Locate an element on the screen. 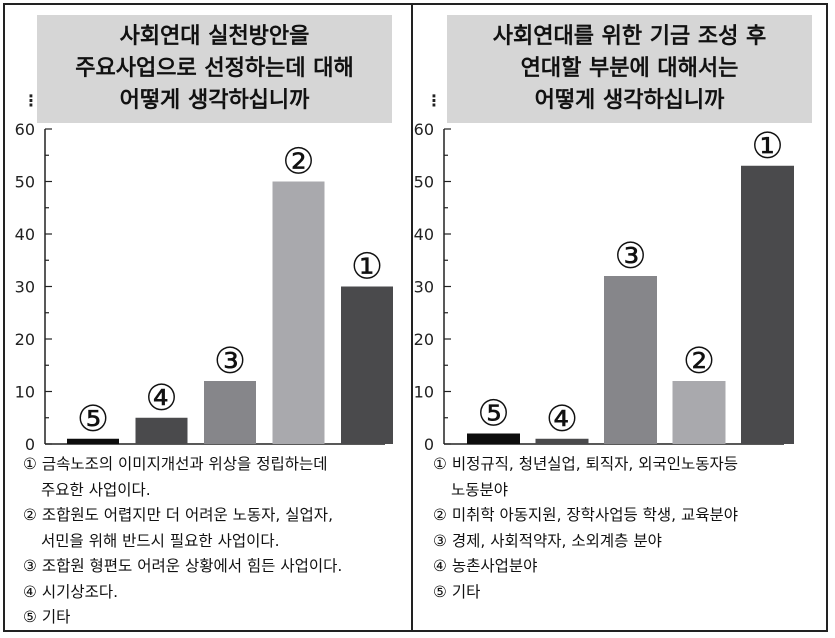 Image resolution: width=835 pixels, height=638 pixels. panel-1-title: 사회연대 실천방안을 주요사업으로 선정하는데 대해 어떻게 생각하십니까 is located at coordinates (214, 69).